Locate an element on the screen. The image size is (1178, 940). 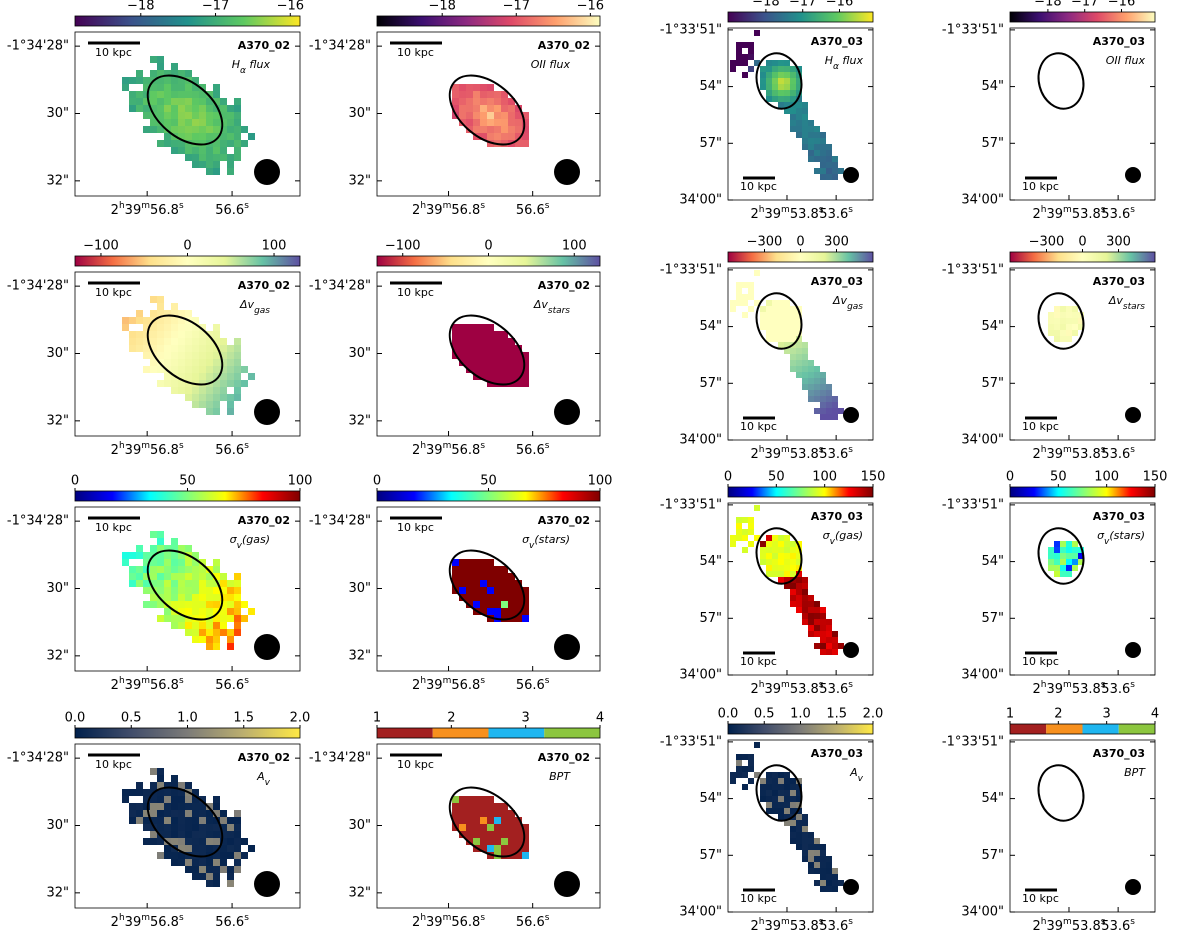
quantity-label: Δvstars is located at coordinates (551, 307).